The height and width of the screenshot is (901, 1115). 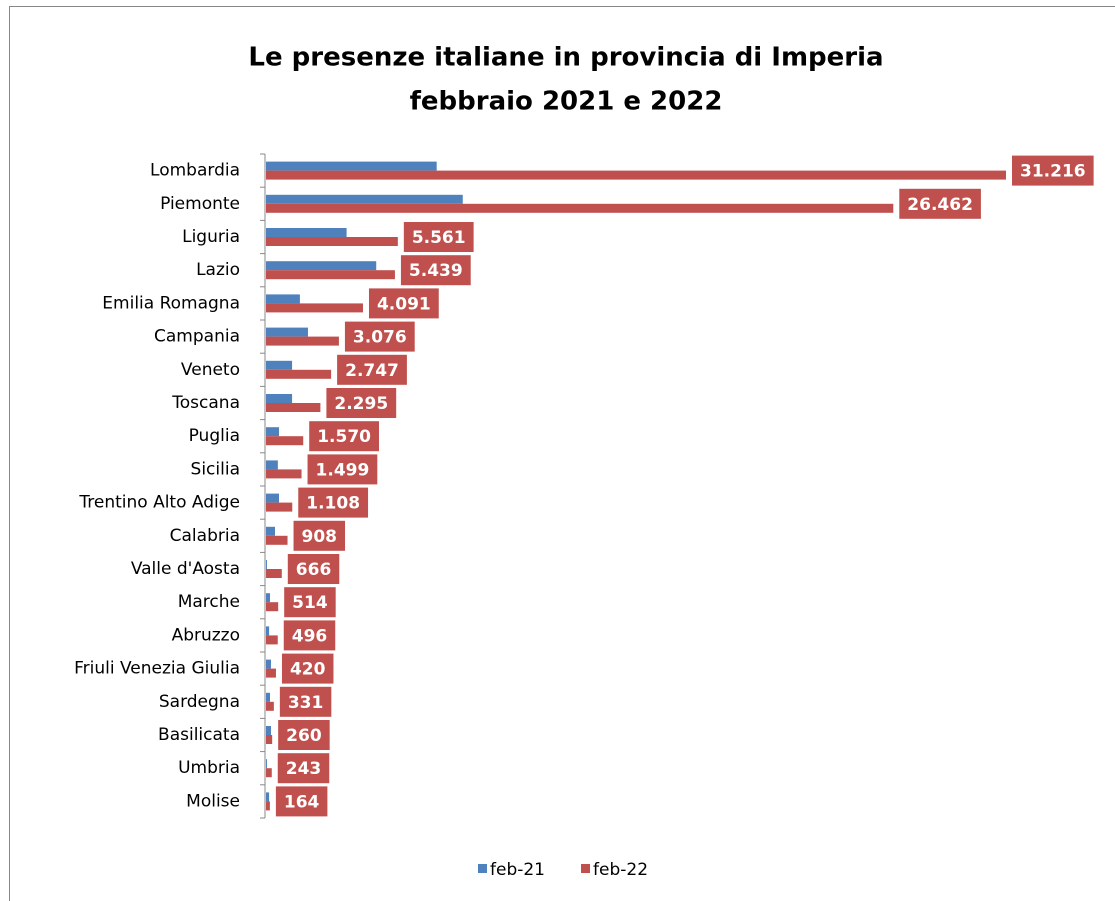 What do you see at coordinates (205, 536) in the screenshot?
I see `category-label: Calabria` at bounding box center [205, 536].